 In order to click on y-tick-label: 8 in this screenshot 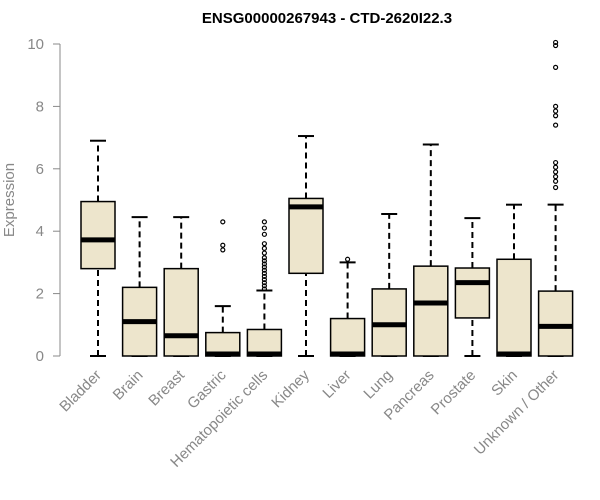, I will do `click(40, 106)`.